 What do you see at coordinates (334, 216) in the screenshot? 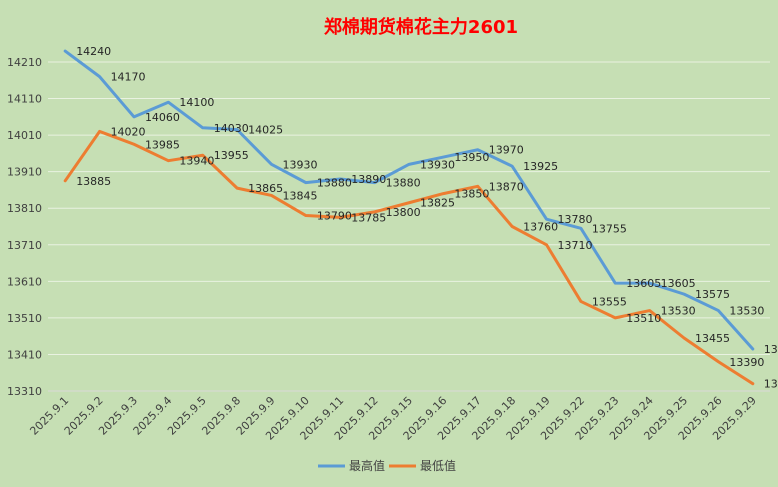
I see `data-label: 13790` at bounding box center [334, 216].